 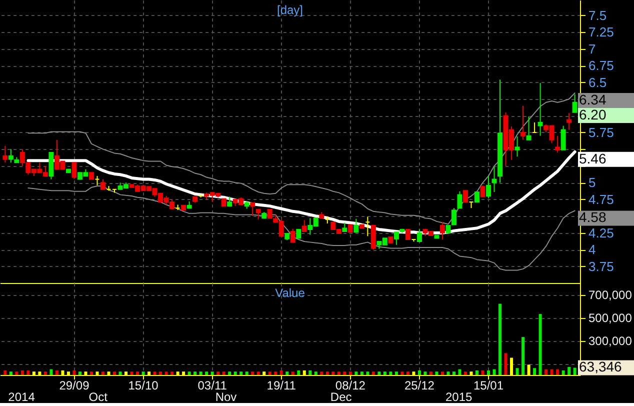 I want to click on x-tick-label: 15/10, so click(x=143, y=385).